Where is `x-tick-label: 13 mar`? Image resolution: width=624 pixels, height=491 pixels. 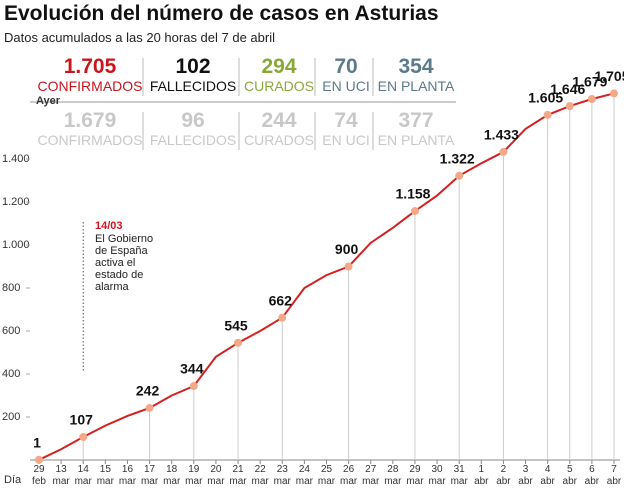
x-tick-label: 13 mar is located at coordinates (61, 475).